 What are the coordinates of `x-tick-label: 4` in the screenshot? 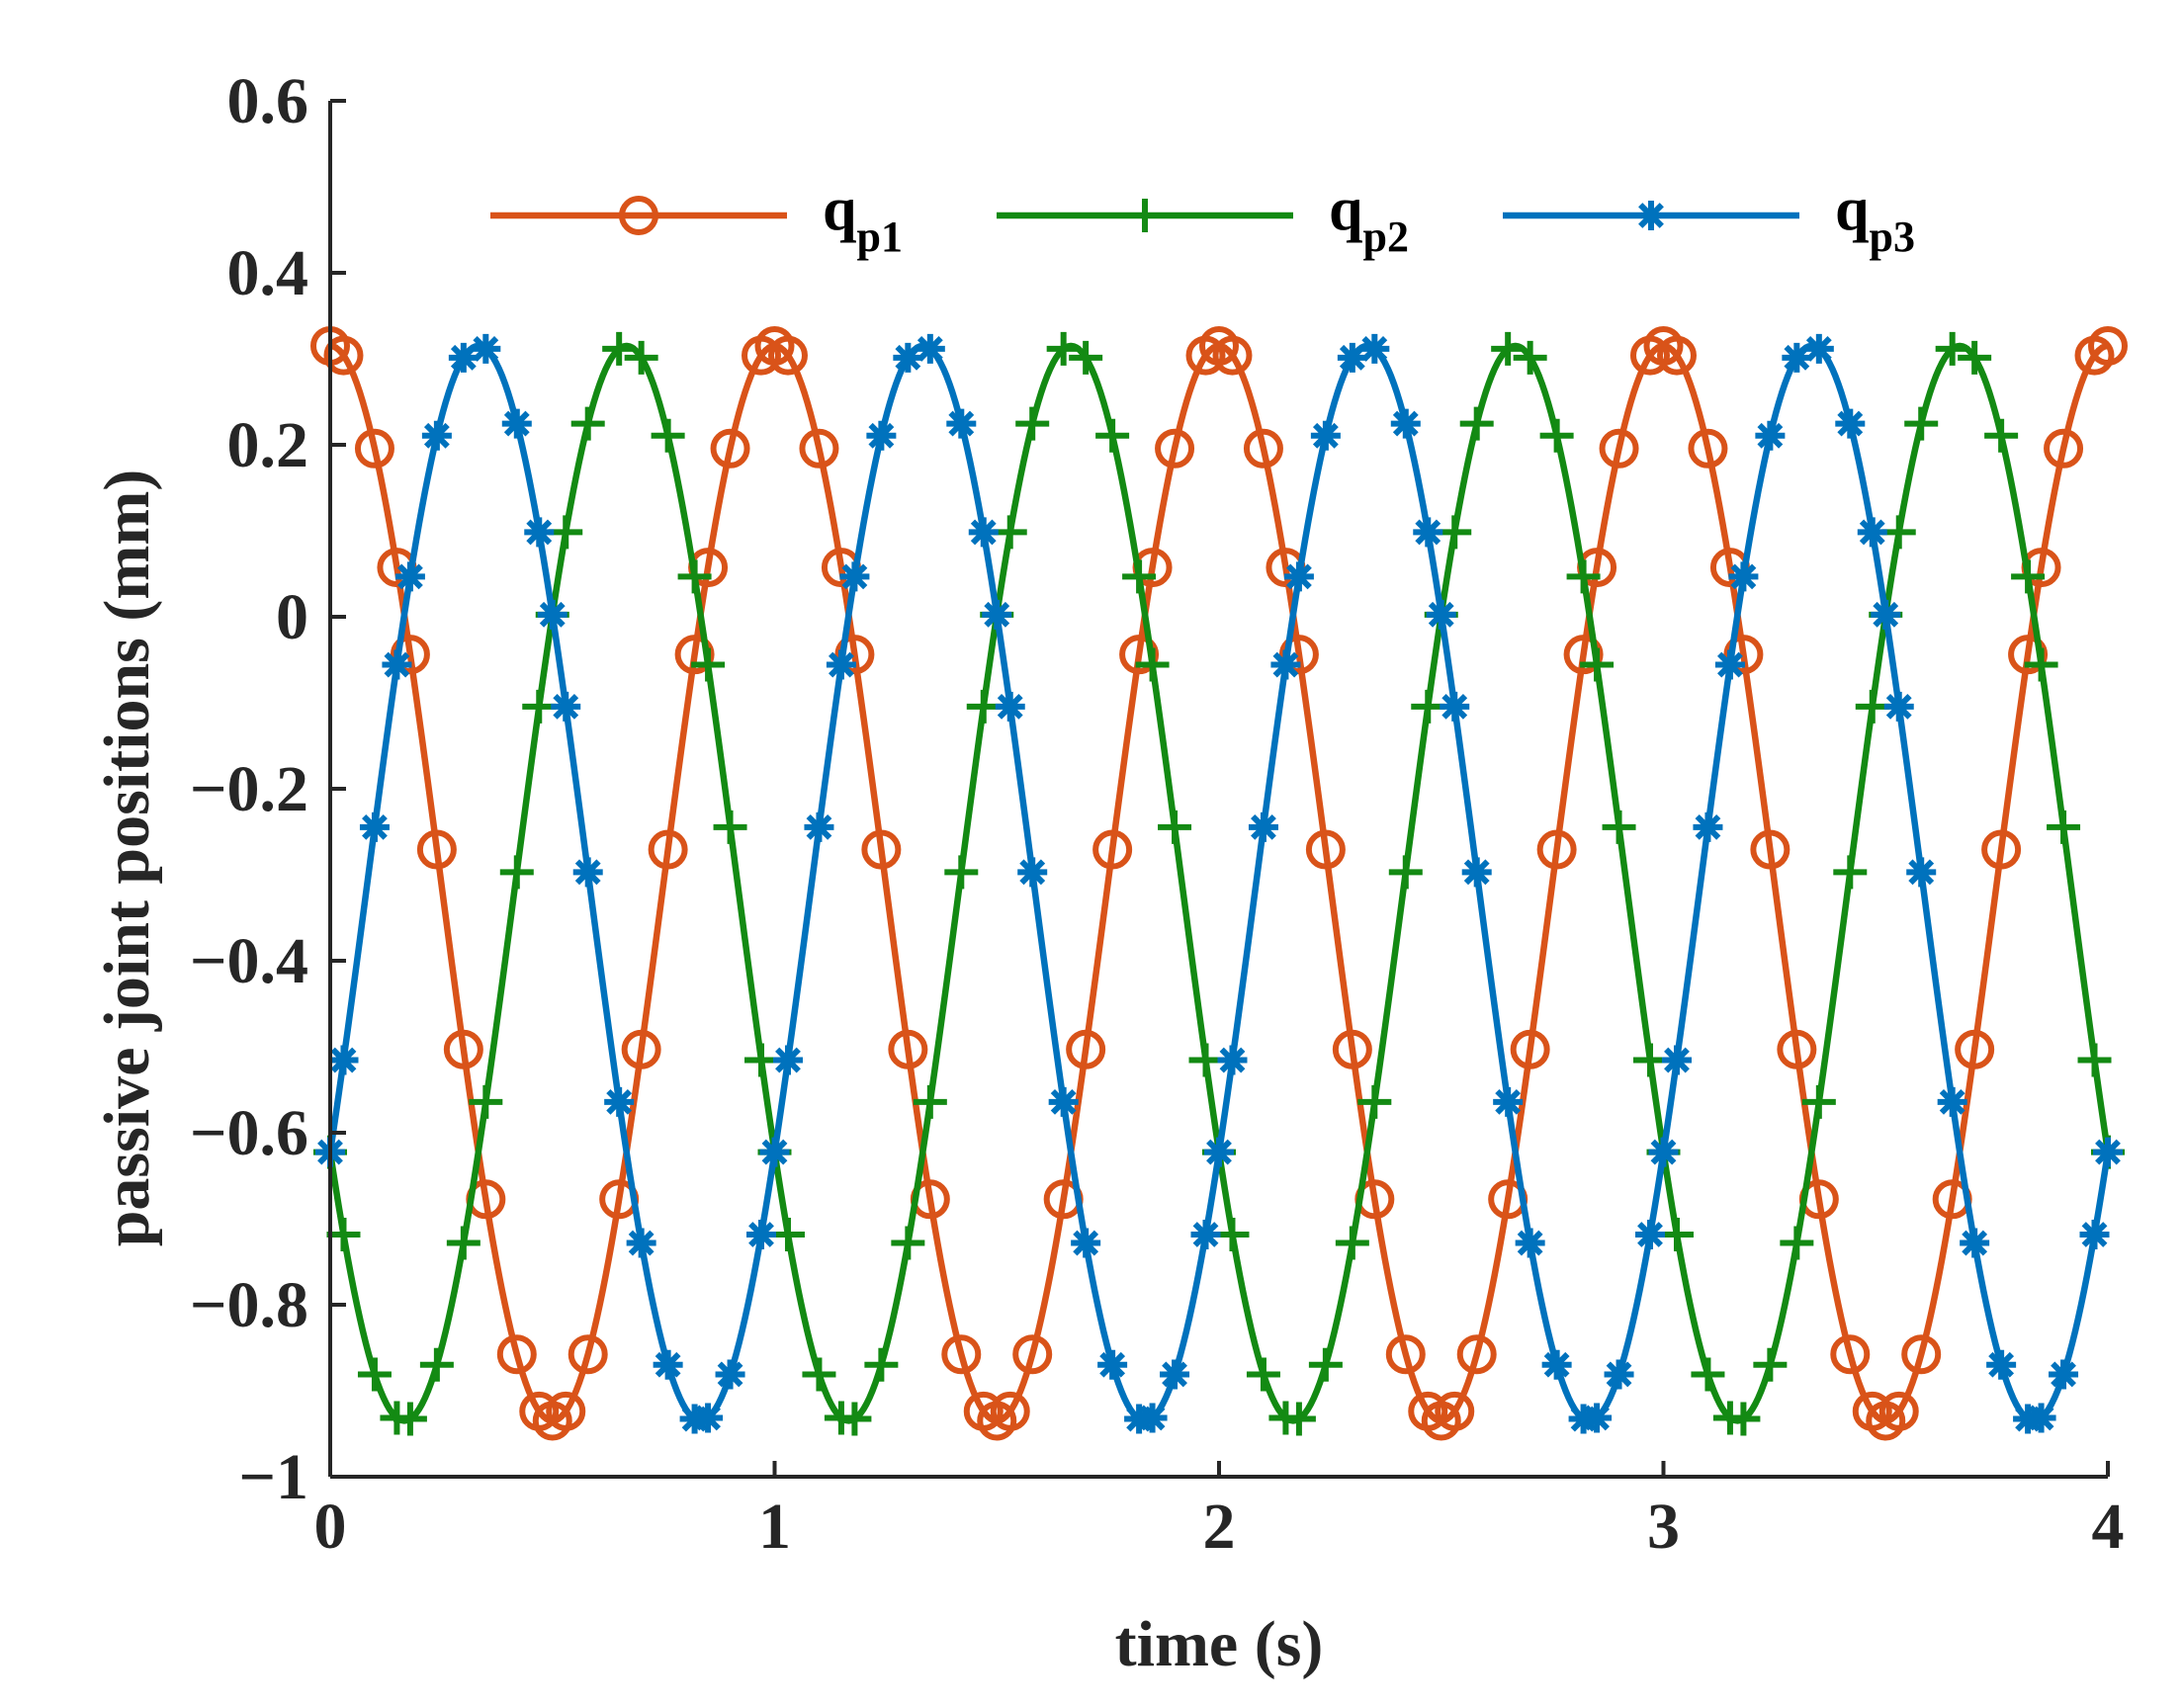 It's located at (2108, 1527).